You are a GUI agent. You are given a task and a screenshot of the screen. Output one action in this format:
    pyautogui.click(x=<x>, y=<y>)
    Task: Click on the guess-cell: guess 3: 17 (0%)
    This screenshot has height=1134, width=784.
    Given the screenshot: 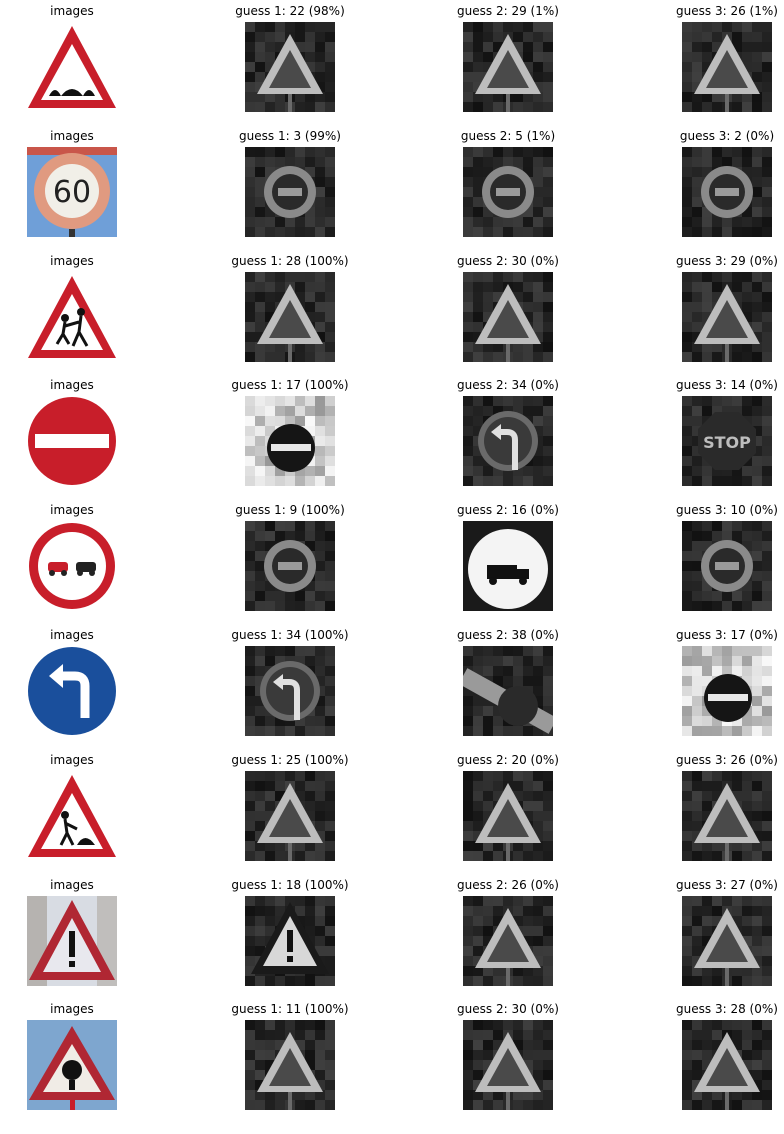 What is the action you would take?
    pyautogui.click(x=710, y=684)
    